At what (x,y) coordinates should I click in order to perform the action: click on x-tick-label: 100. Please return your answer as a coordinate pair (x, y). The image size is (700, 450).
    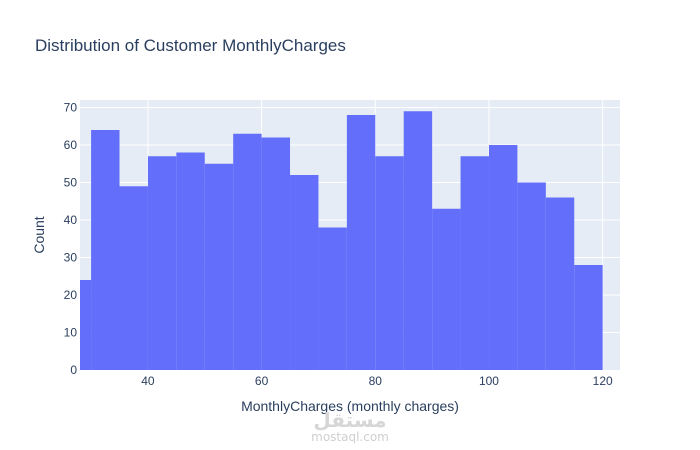
    Looking at the image, I should click on (489, 381).